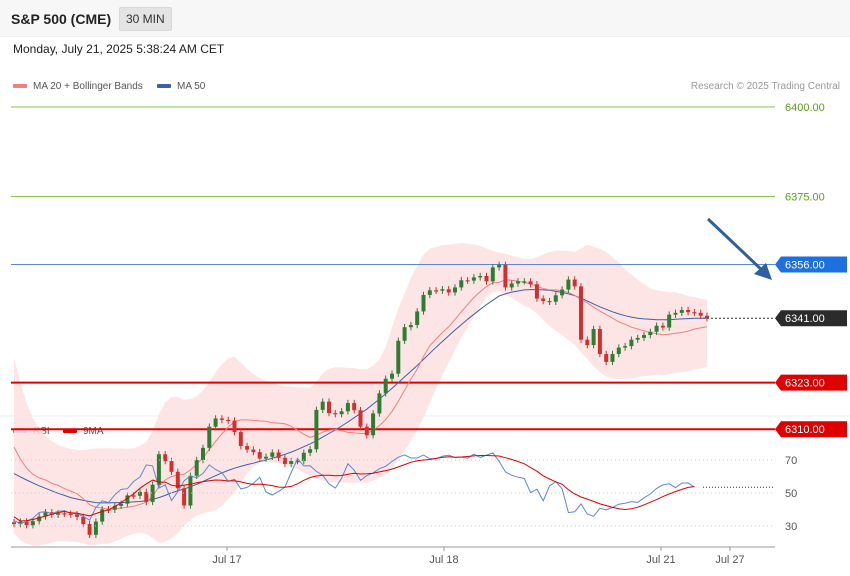  Describe the element at coordinates (791, 461) in the screenshot. I see `rsi-tick-label: 70` at that location.